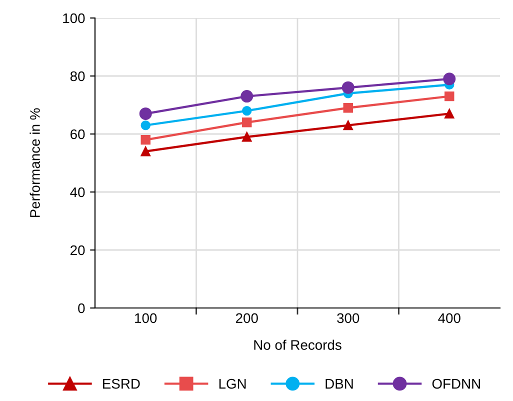  What do you see at coordinates (339, 384) in the screenshot?
I see `legend-label: DBN` at bounding box center [339, 384].